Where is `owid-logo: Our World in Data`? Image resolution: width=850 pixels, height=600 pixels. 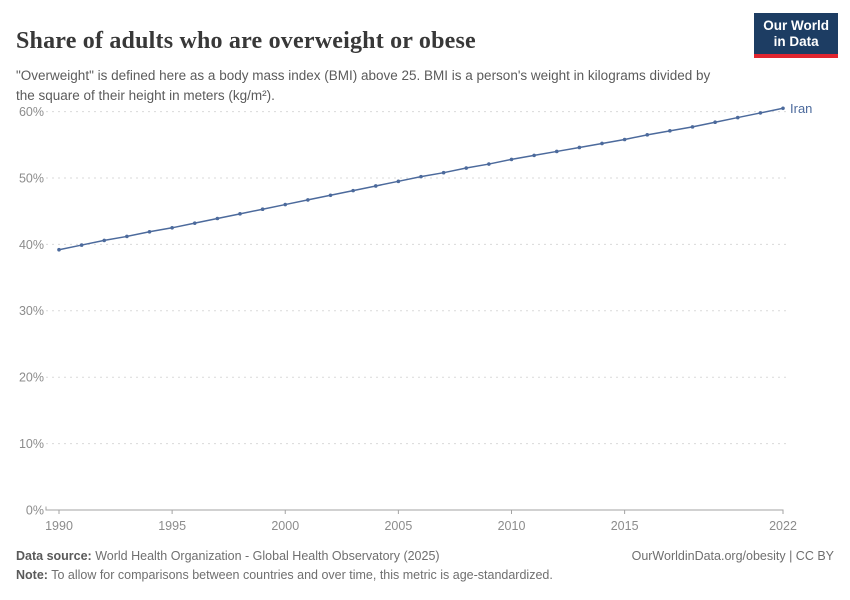 owid-logo: Our World in Data is located at coordinates (796, 36).